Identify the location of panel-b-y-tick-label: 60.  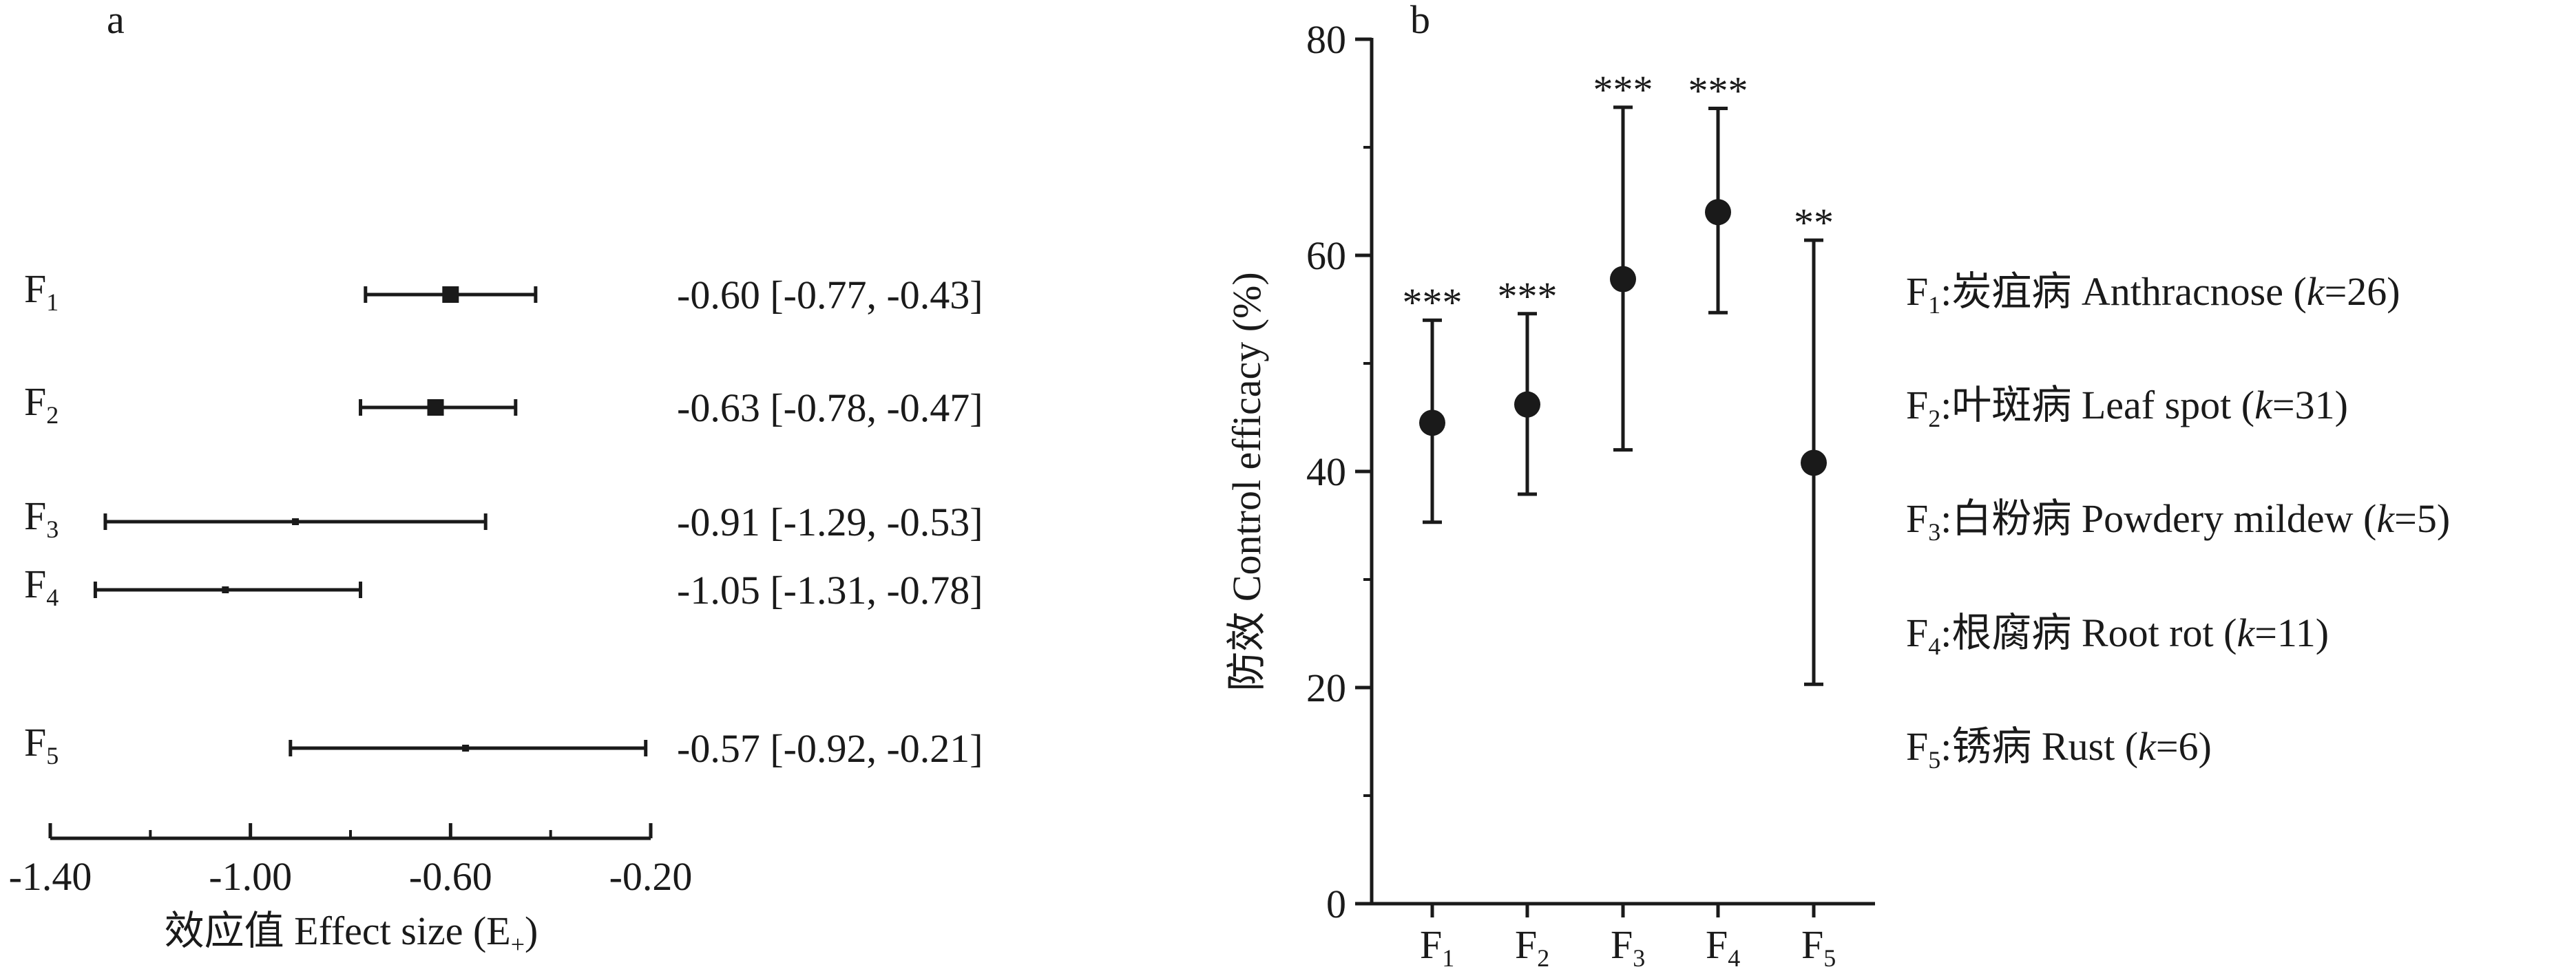
(1326, 255).